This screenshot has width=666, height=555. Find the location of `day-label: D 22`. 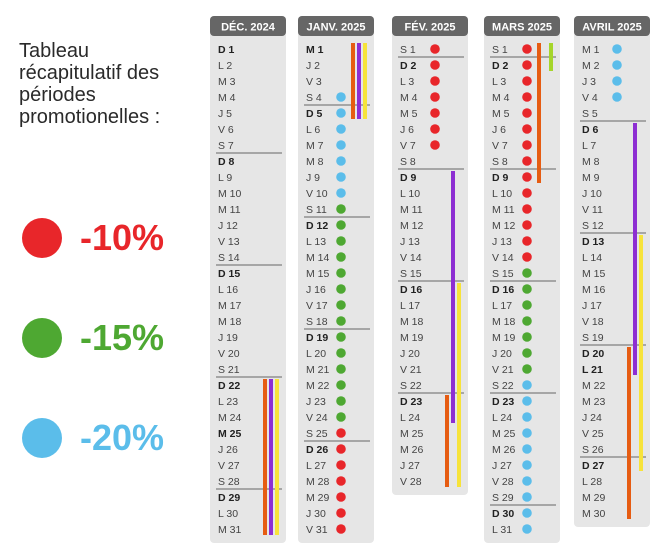

day-label: D 22 is located at coordinates (229, 386).